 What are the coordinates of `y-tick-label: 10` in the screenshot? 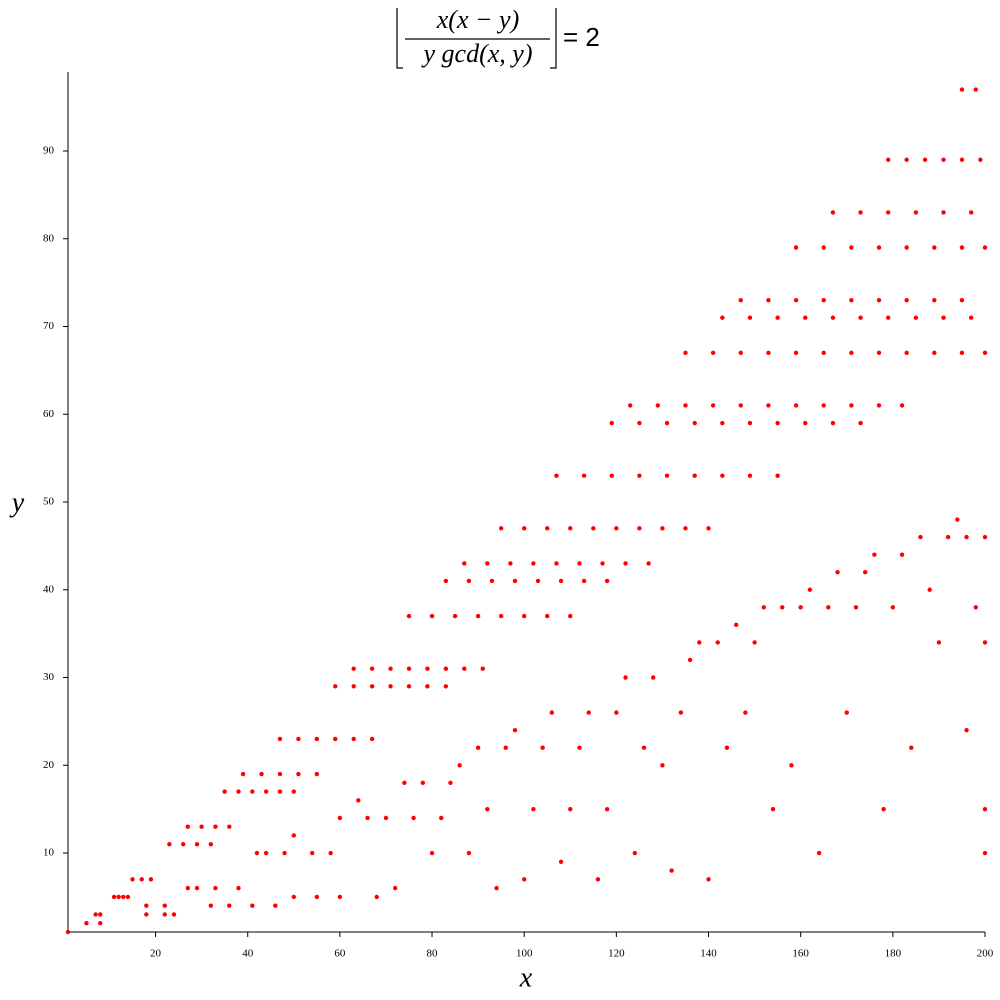 It's located at (49, 853).